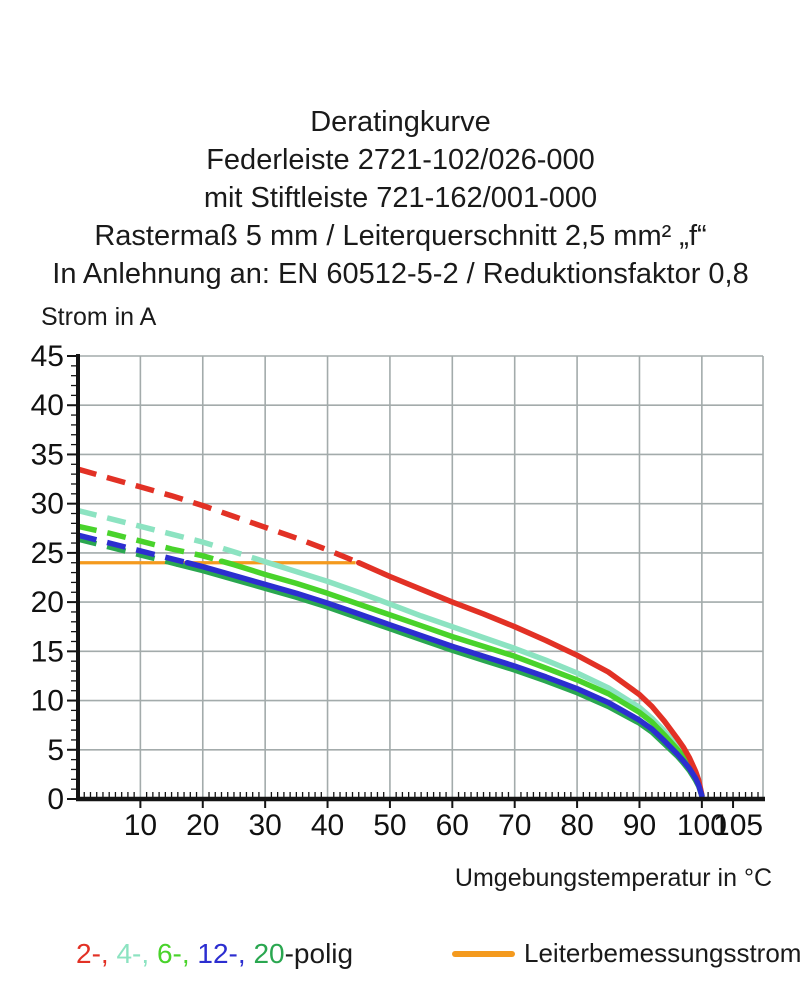 The image size is (801, 1000). Describe the element at coordinates (128, 551) in the screenshot. I see `curve-dashed-20-polig` at that location.